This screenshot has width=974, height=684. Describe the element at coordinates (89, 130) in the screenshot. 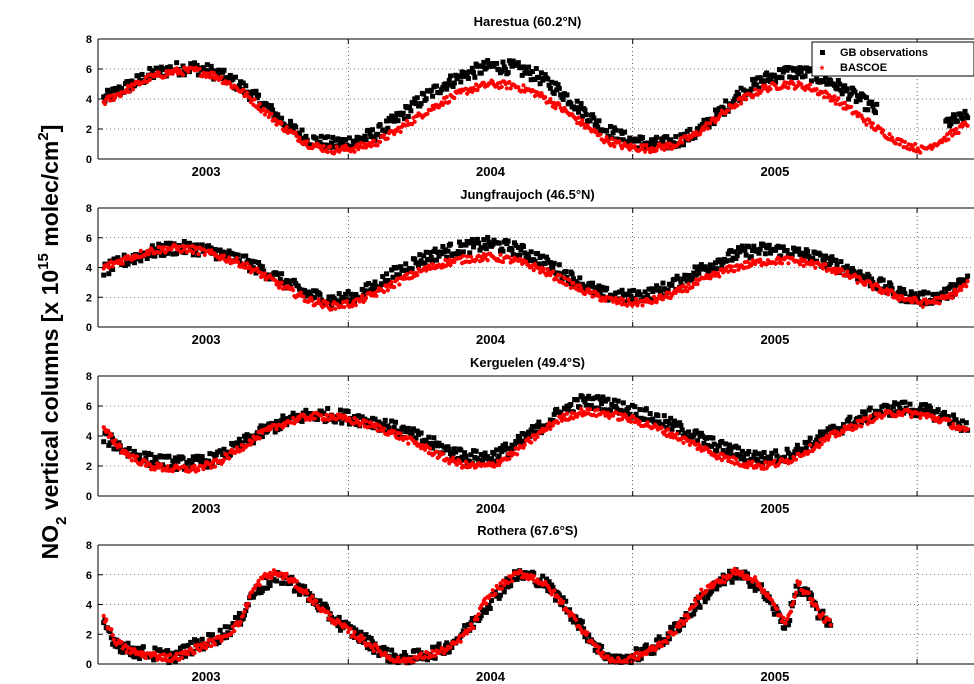

I see `y-tick-label: 2` at that location.